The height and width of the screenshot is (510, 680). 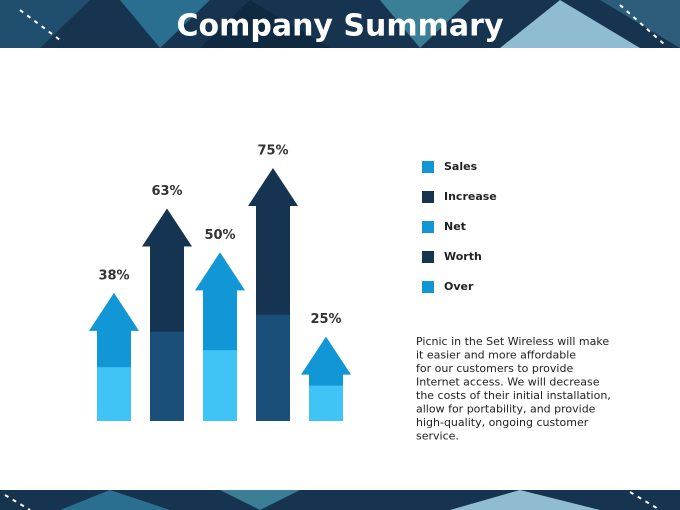 I want to click on footer-band, so click(x=340, y=500).